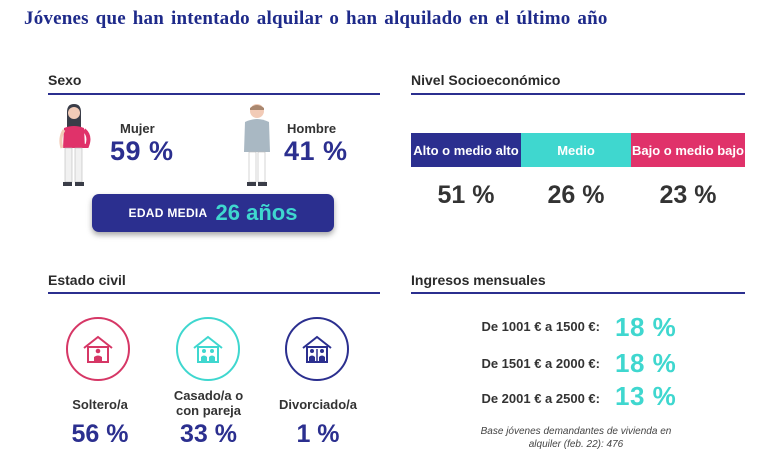  Describe the element at coordinates (316, 151) in the screenshot. I see `hombre-value: 41 %` at that location.